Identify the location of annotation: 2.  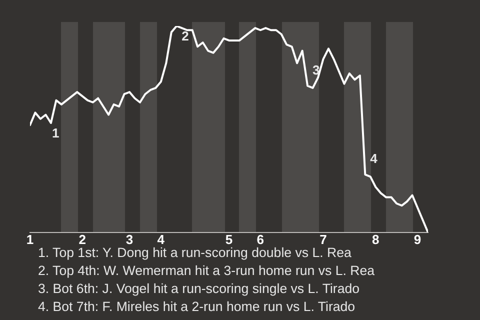
(185, 36).